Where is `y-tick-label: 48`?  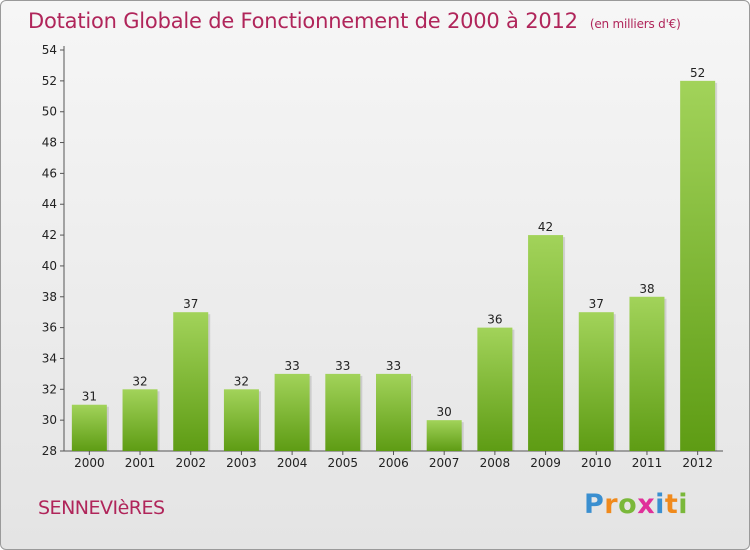
y-tick-label: 48 is located at coordinates (49, 143).